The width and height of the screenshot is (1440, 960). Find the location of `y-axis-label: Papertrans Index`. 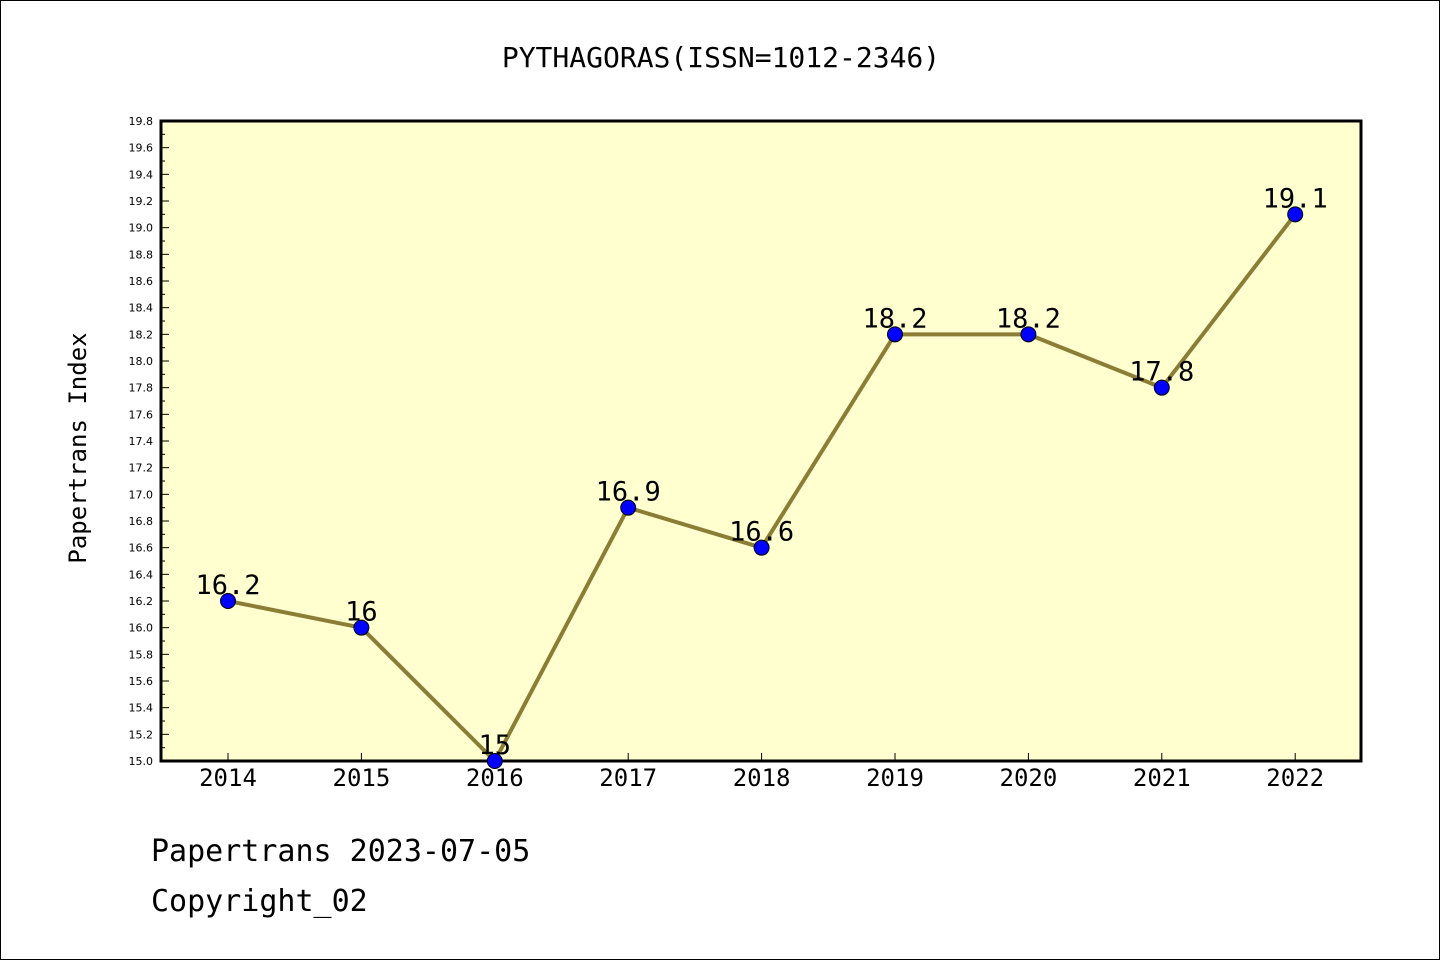

y-axis-label: Papertrans Index is located at coordinates (78, 447).